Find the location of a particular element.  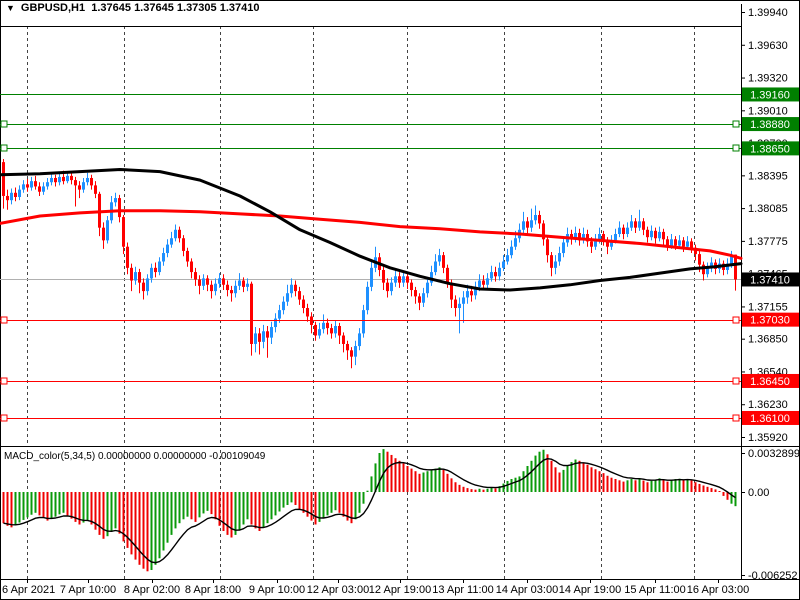

macd-axis-label: 0.0032899 is located at coordinates (774, 454).